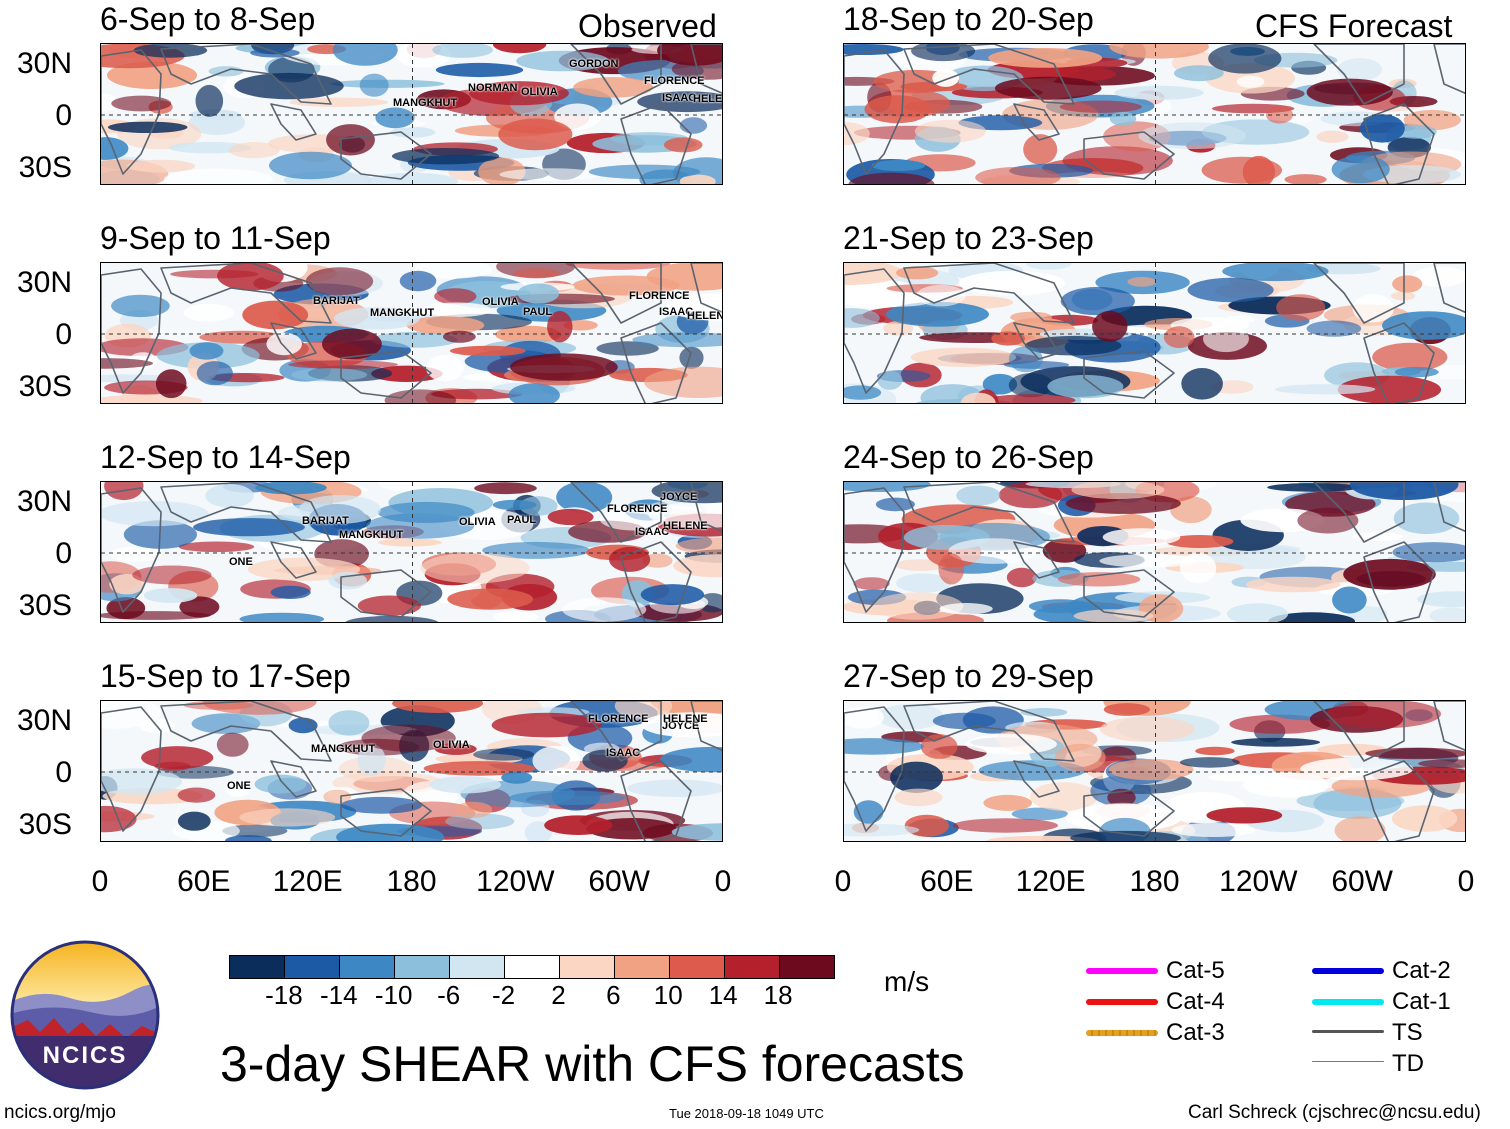 This screenshot has height=1129, width=1510. I want to click on ncics-logo: NCICS, so click(85, 1015).